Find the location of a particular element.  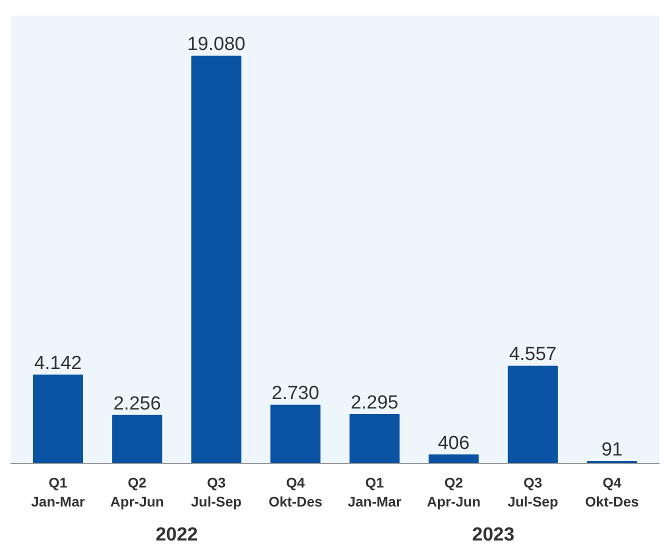

data-label: 19.080 is located at coordinates (216, 45).